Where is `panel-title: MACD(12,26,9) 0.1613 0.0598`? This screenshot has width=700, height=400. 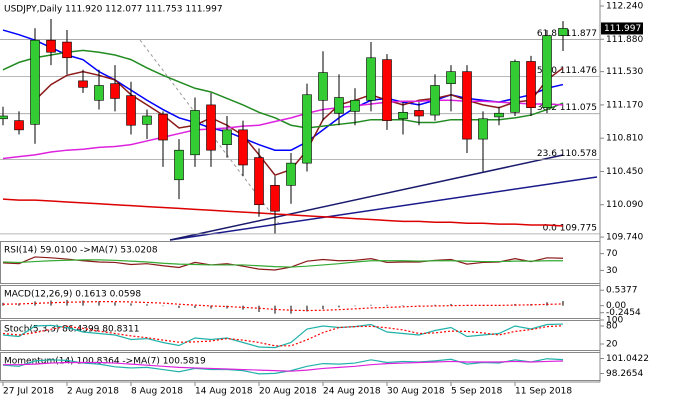
panel-title: MACD(12,26,9) 0.1613 0.0598 is located at coordinates (72, 295).